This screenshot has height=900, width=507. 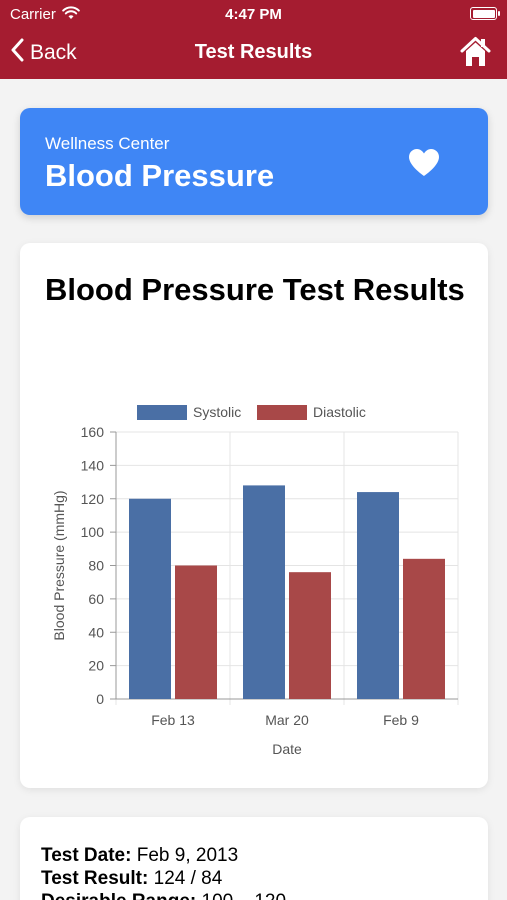 What do you see at coordinates (339, 412) in the screenshot?
I see `legend-label-diastolic: Diastolic` at bounding box center [339, 412].